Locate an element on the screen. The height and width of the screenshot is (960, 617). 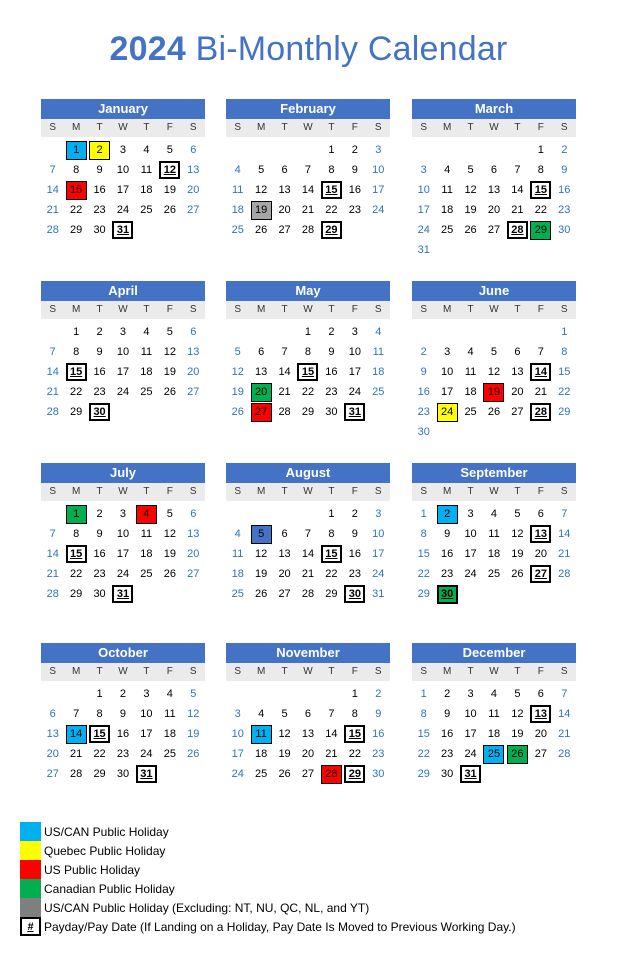
legend-item: US/CAN Public Holiday is located at coordinates (315, 831).